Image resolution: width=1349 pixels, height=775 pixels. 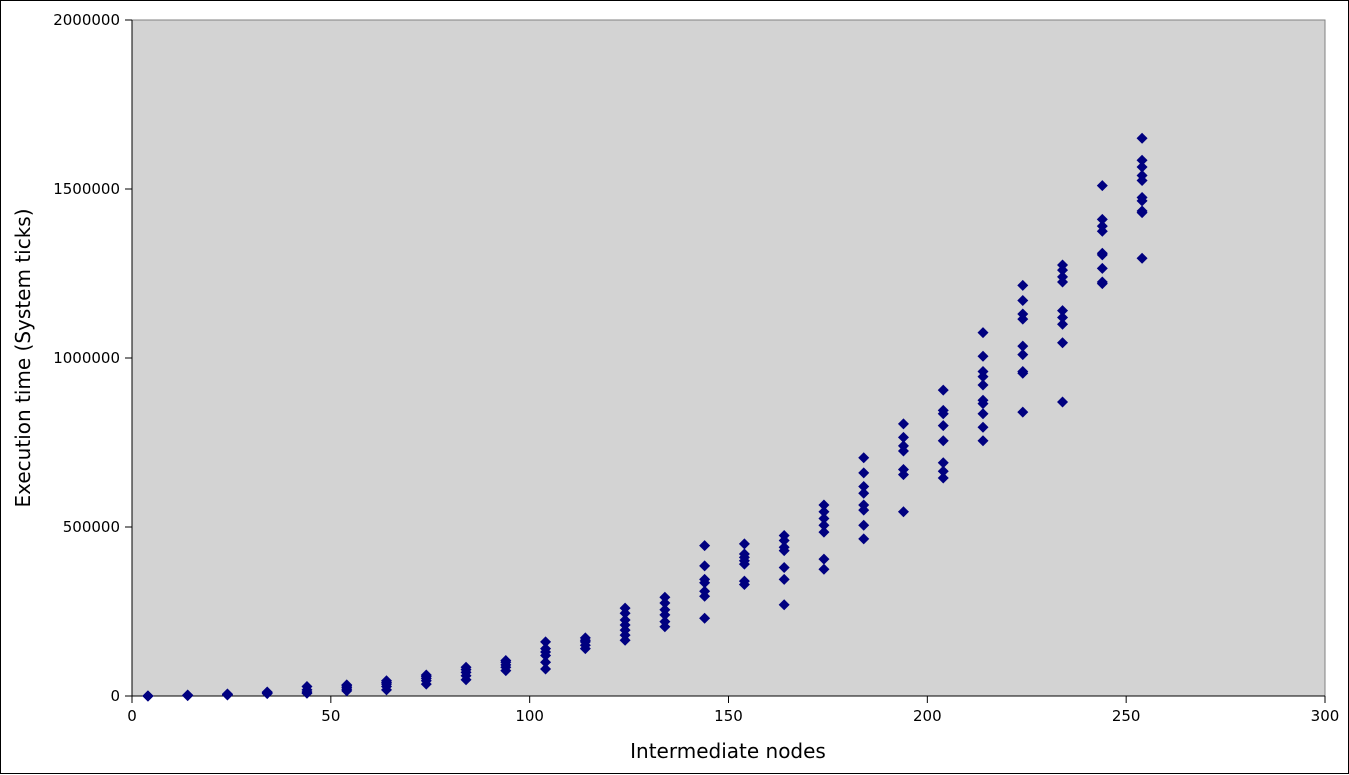 What do you see at coordinates (1126, 716) in the screenshot?
I see `x-tick-label: 250` at bounding box center [1126, 716].